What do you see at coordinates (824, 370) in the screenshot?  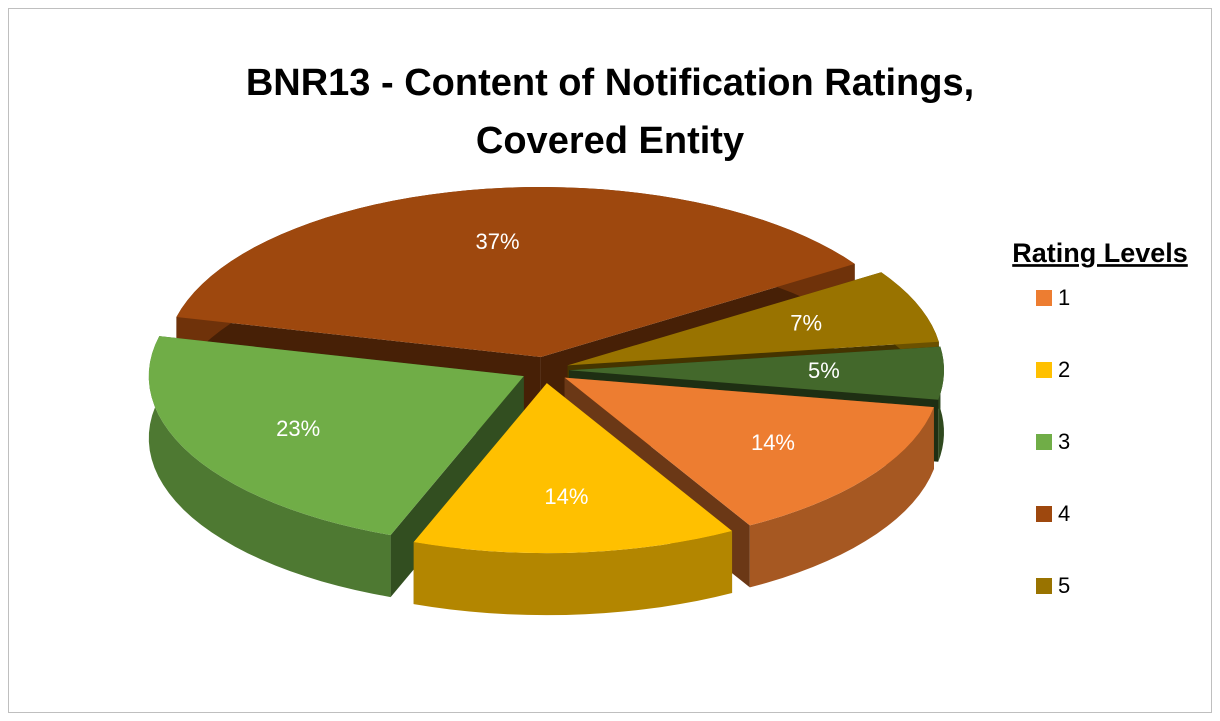 I see `data-label: 5%` at bounding box center [824, 370].